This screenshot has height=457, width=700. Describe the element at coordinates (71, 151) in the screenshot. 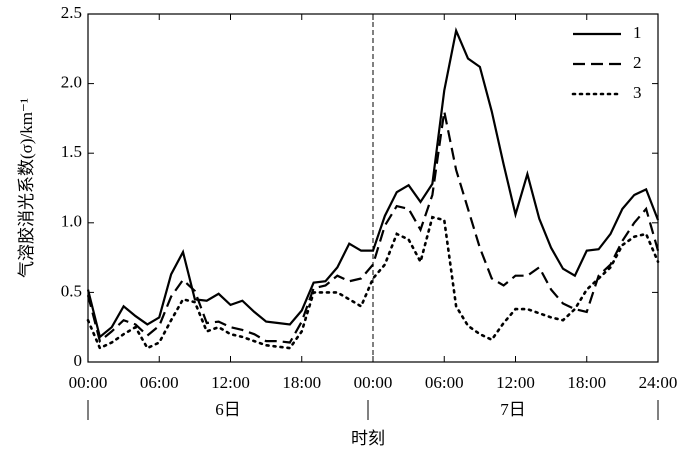

I see `y-tick-label: 1.5` at that location.